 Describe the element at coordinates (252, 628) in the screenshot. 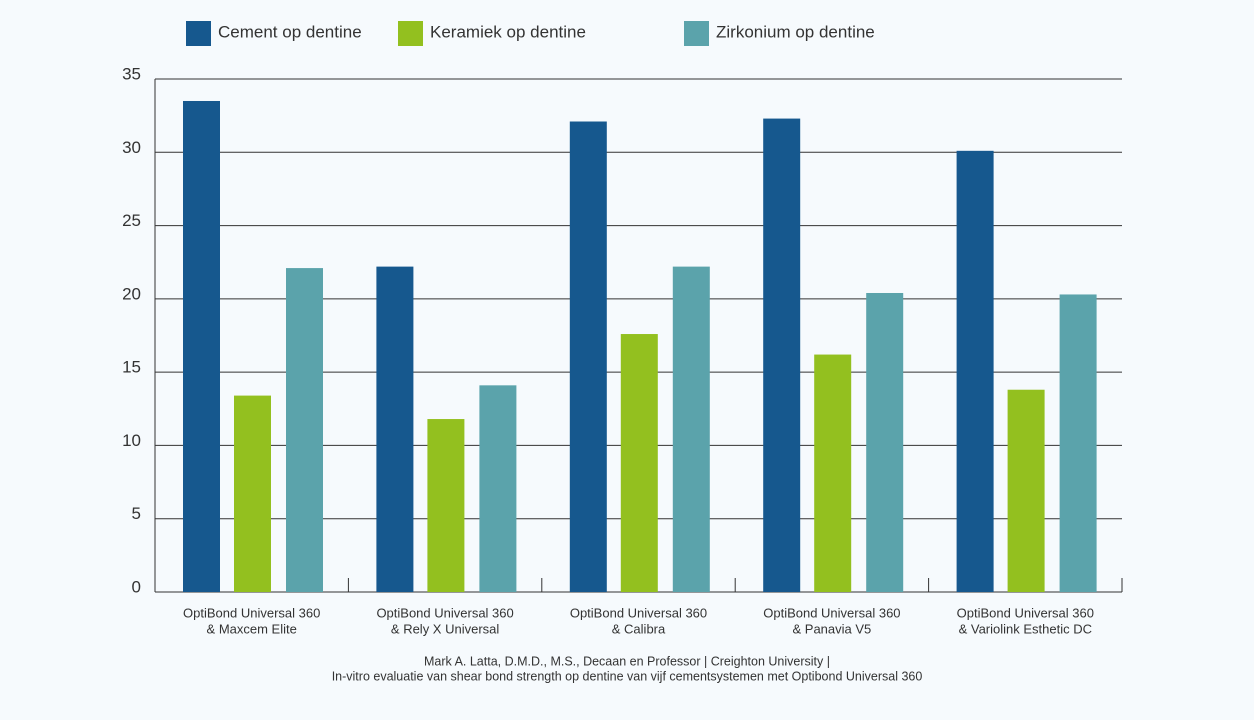

I see `x-tick-label: & Maxcem Elite` at that location.